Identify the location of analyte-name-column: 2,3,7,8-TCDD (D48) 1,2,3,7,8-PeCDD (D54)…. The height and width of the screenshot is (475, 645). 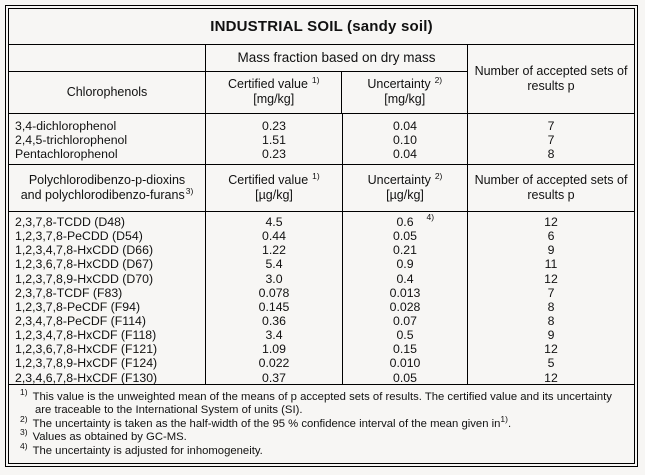
(107, 298).